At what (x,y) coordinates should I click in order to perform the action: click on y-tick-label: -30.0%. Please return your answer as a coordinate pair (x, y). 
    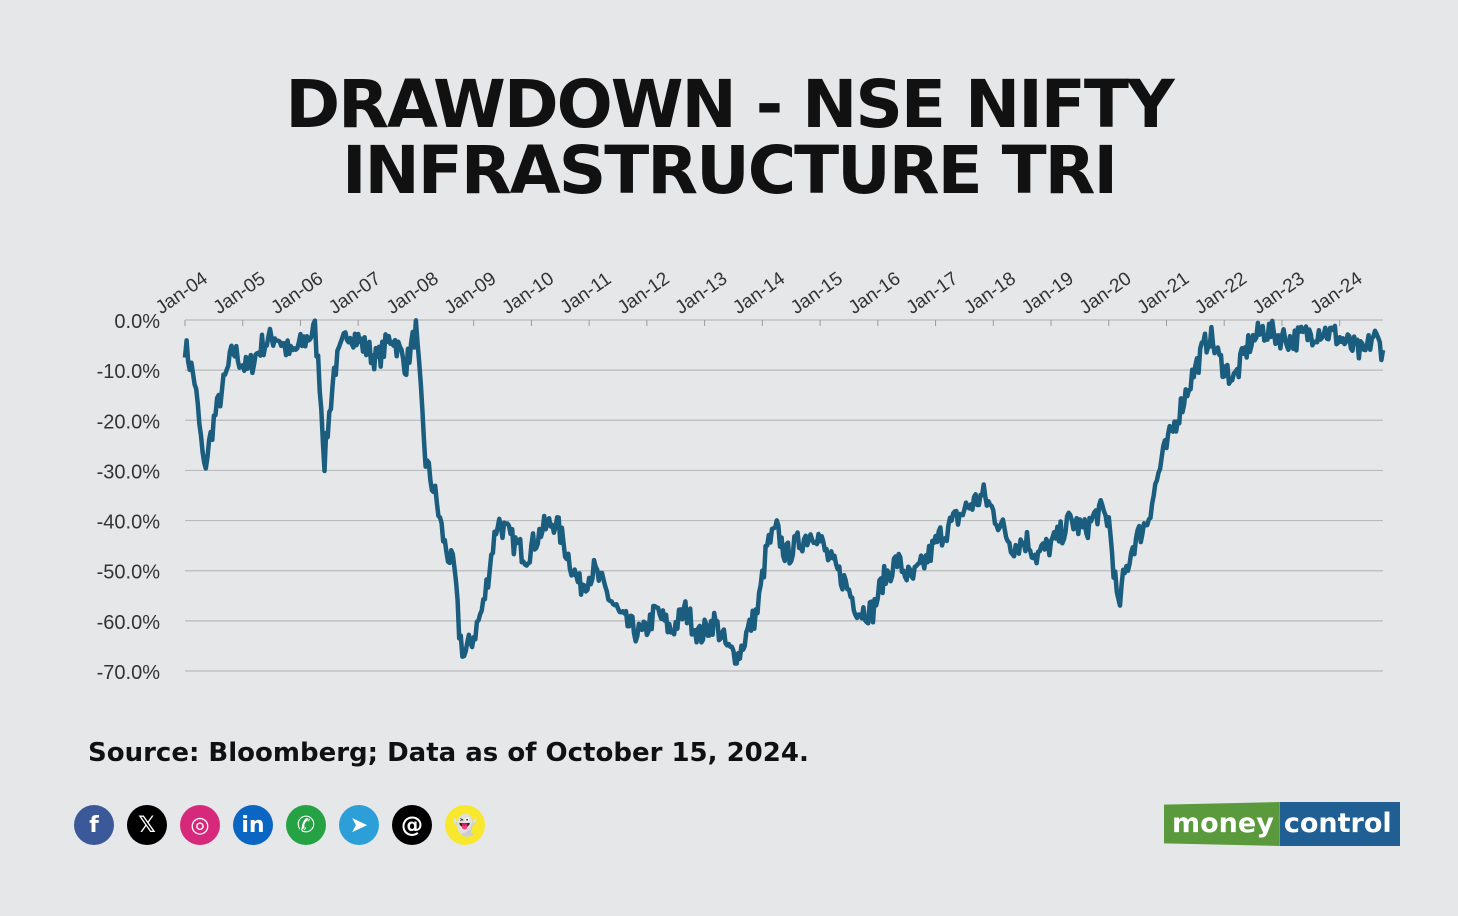
    Looking at the image, I should click on (129, 472).